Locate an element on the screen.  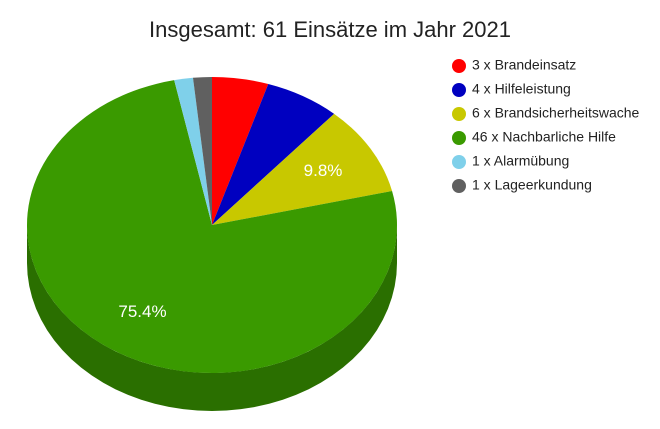
legend-label: 1 x Alarmübung is located at coordinates (520, 161).